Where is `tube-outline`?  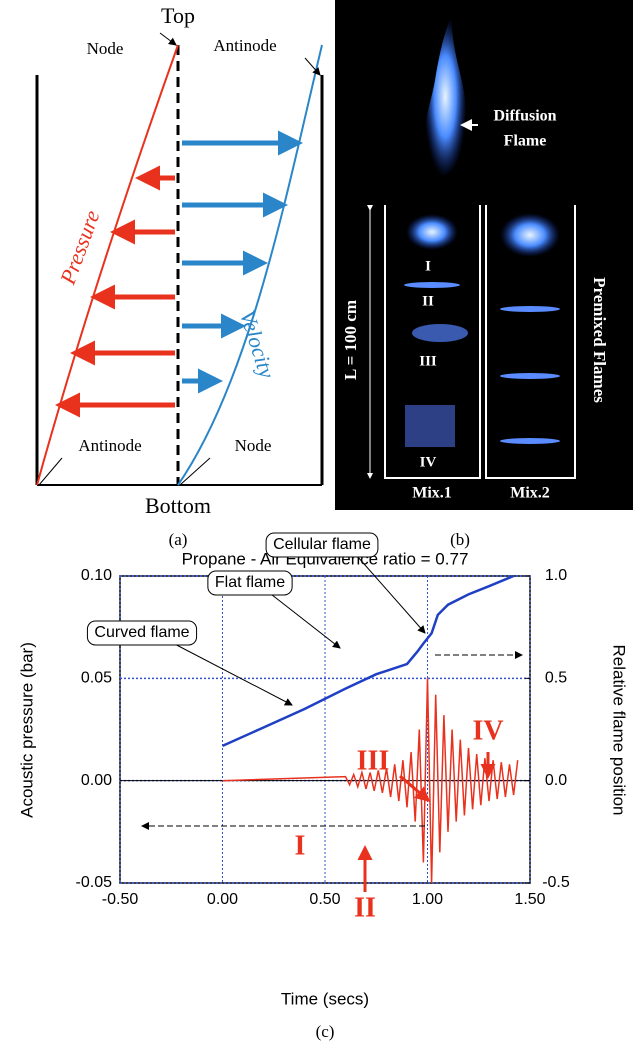 tube-outline is located at coordinates (480, 342).